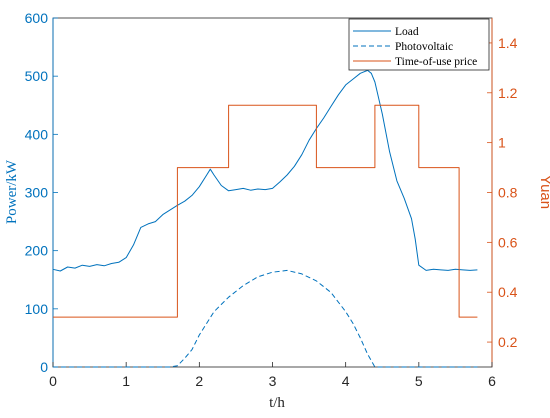 The height and width of the screenshot is (418, 550). What do you see at coordinates (37, 193) in the screenshot?
I see `left-tick-label: 300` at bounding box center [37, 193].